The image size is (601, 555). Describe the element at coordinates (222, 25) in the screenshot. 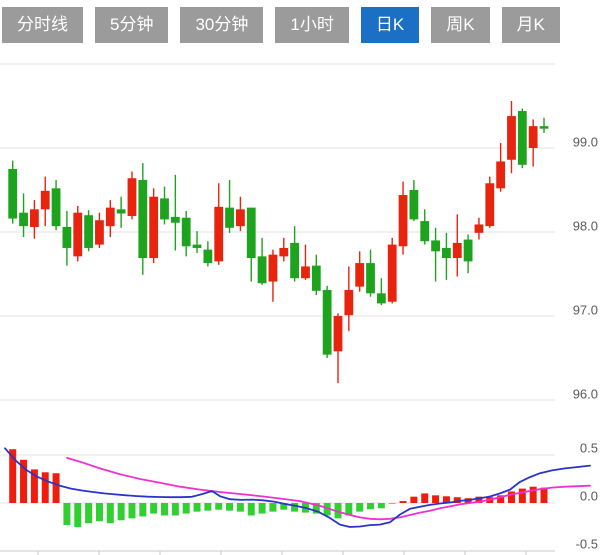

I see `tab-30min: 30分钟` at that location.